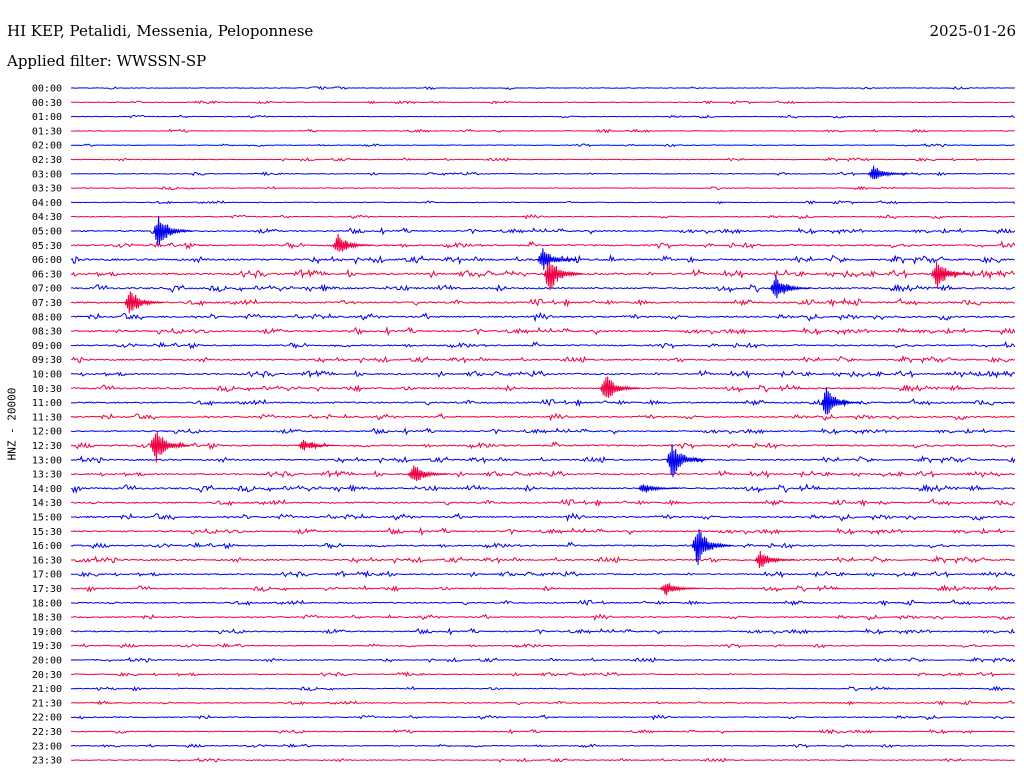 Image resolution: width=1024 pixels, height=780 pixels. I want to click on row-tick-label: 17:30, so click(47, 589).